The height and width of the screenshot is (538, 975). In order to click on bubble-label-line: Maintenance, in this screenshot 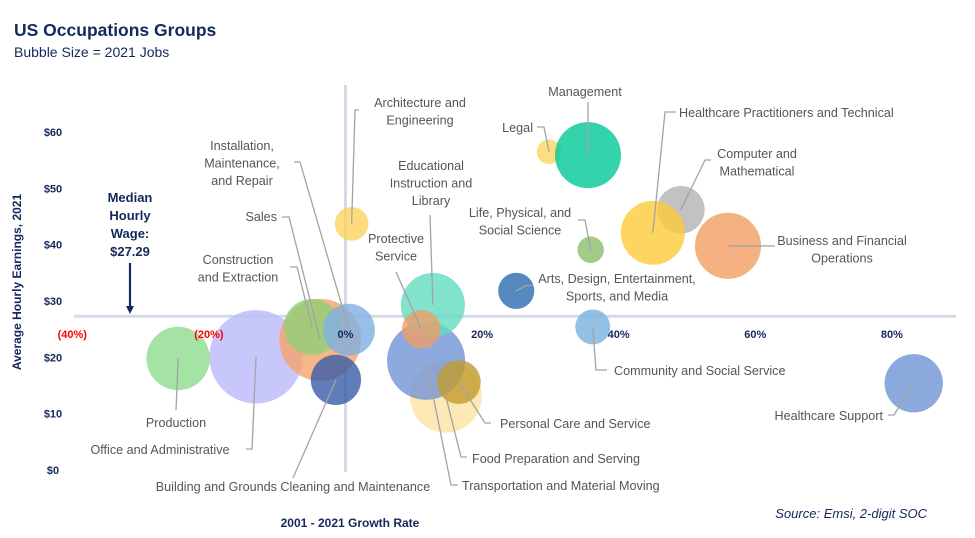, I will do `click(242, 164)`.